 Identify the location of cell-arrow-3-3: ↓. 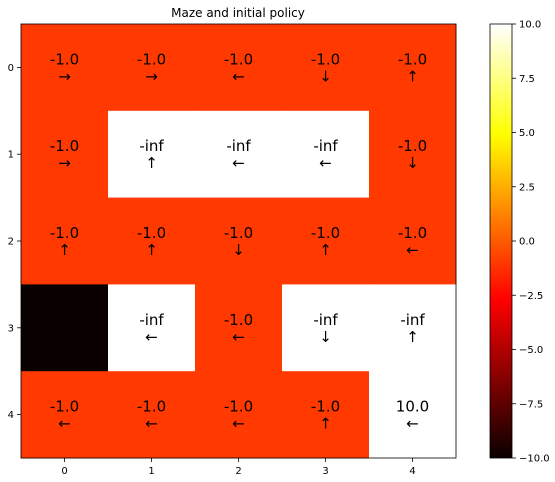
(325, 337).